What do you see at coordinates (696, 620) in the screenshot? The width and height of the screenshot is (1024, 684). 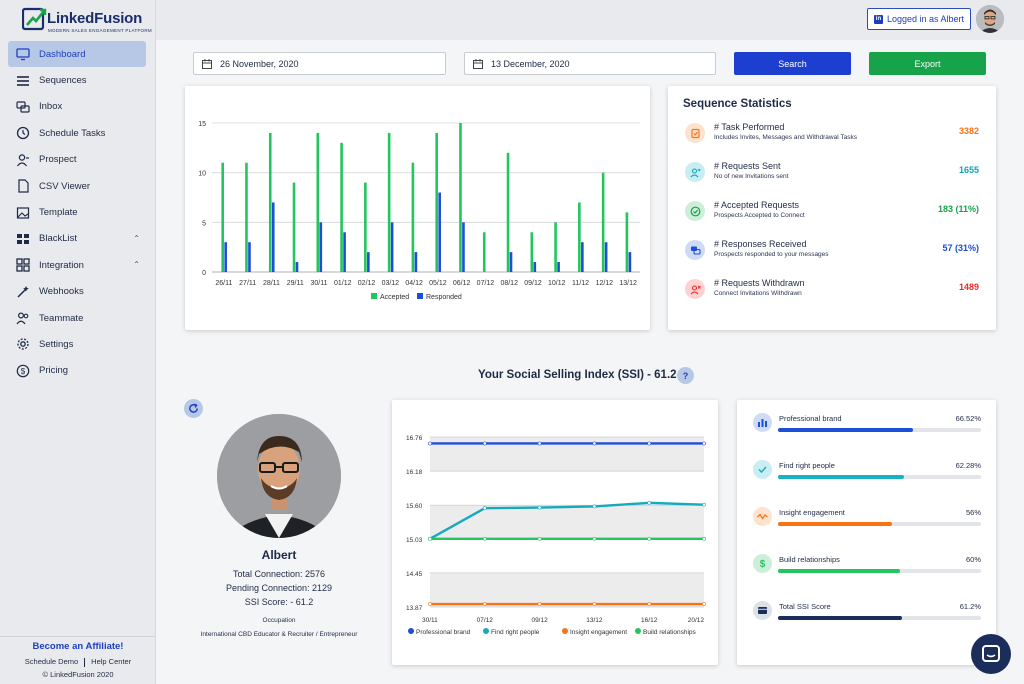 I see `x-tick-label: 20/12` at bounding box center [696, 620].